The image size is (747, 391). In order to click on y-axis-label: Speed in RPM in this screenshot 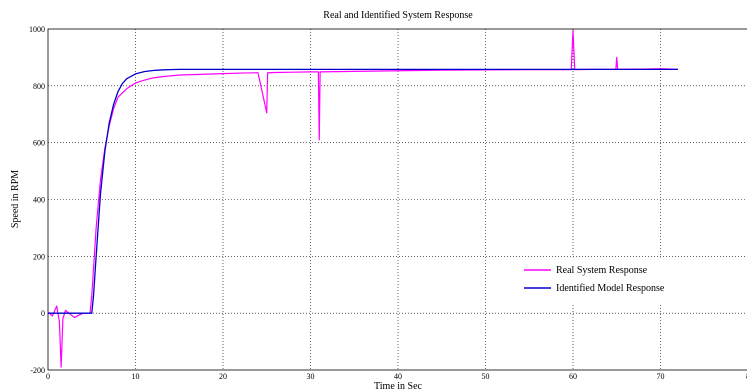, I will do `click(15, 199)`.